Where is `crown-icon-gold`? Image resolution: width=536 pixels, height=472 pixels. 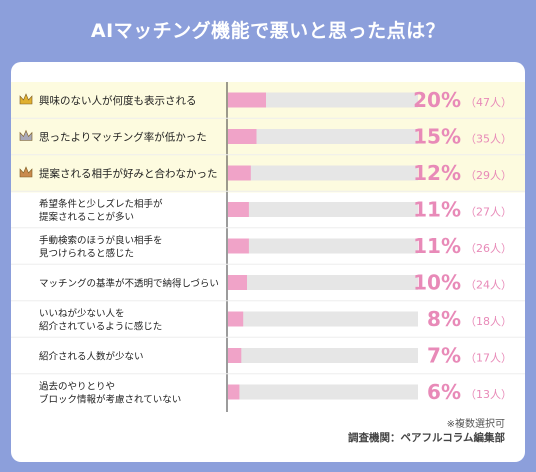 crown-icon-gold is located at coordinates (26, 99).